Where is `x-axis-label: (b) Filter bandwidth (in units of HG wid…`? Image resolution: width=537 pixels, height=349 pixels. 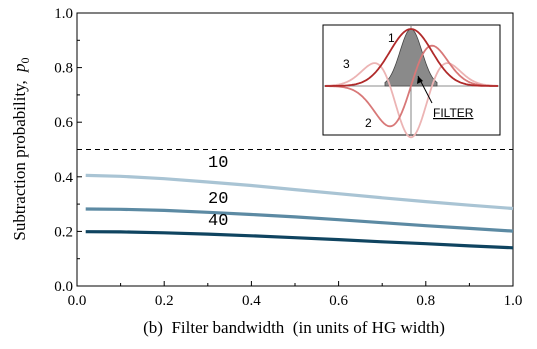
x-axis-label: (b) Filter bandwidth (in units of HG wid… is located at coordinates (294, 327).